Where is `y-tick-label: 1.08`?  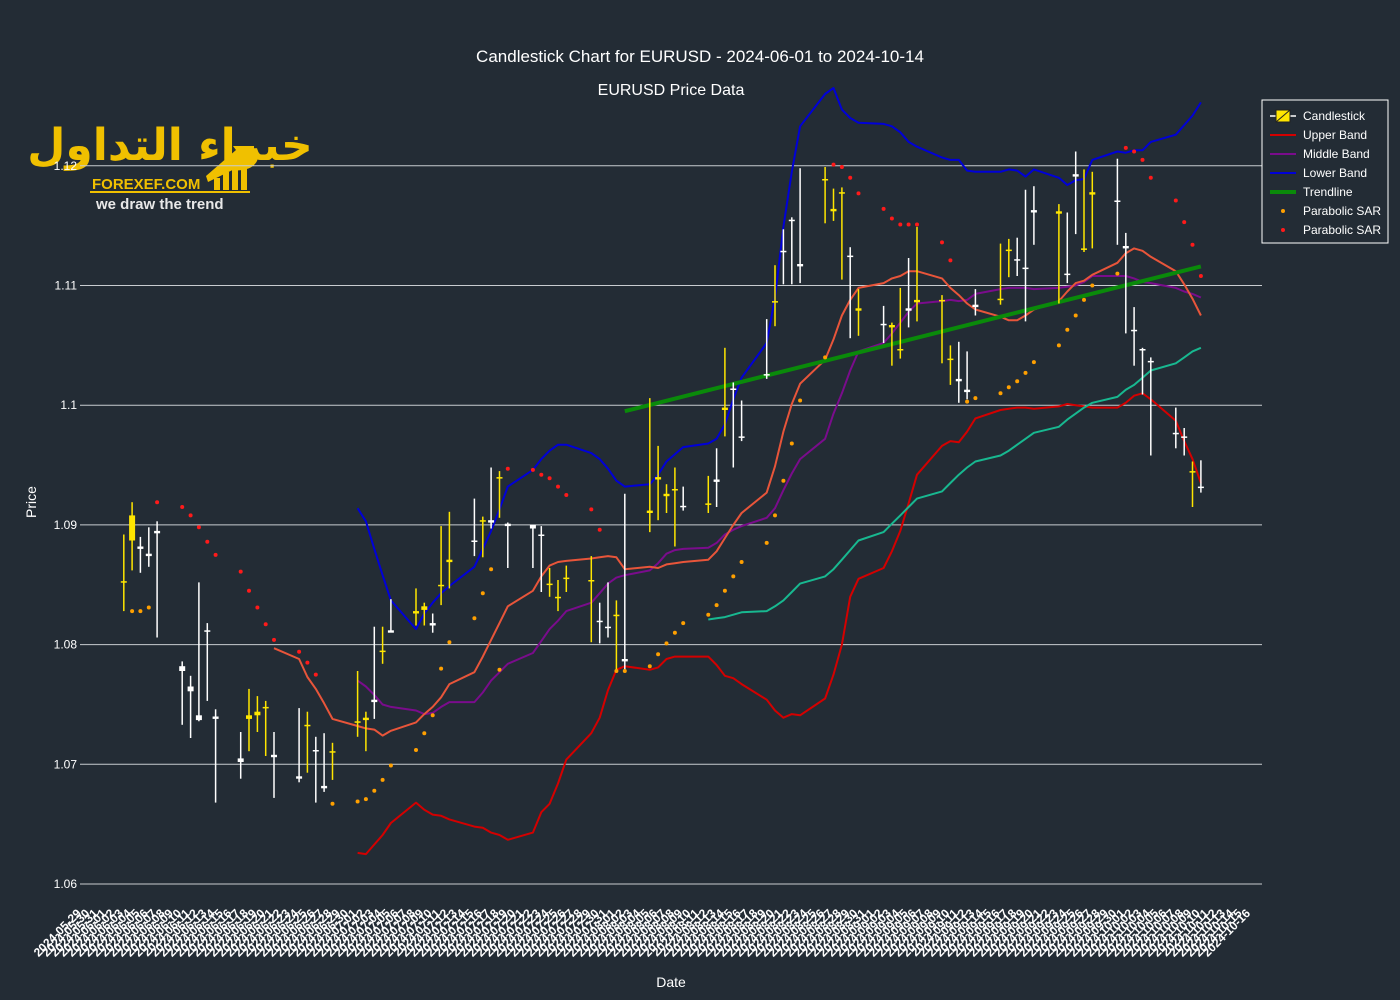 y-tick-label: 1.08 is located at coordinates (66, 645).